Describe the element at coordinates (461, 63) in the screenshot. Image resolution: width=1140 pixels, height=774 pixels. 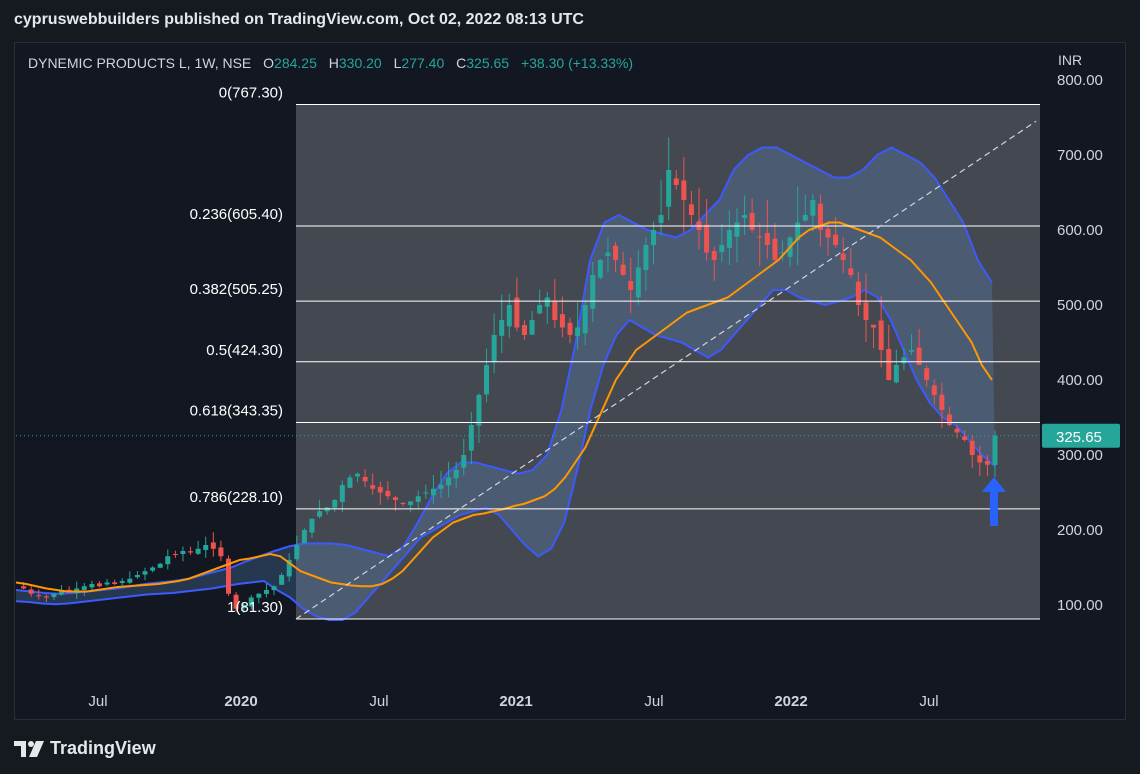
I see `close-label: C` at that location.